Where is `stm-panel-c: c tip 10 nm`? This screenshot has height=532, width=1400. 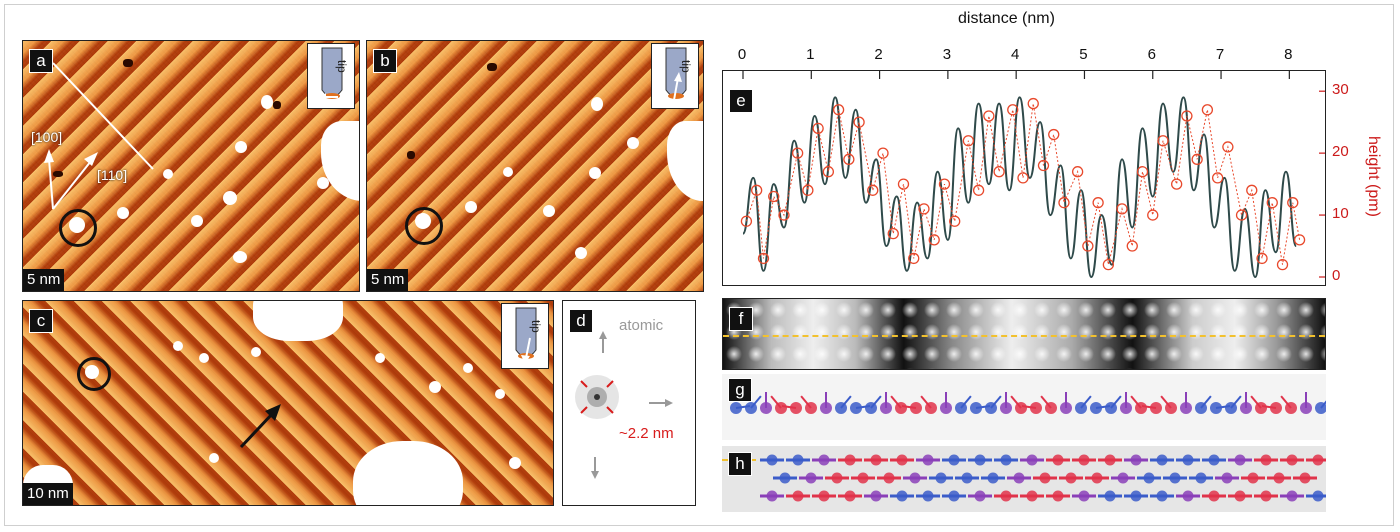
stm-panel-c: c tip 10 nm is located at coordinates (288, 403).